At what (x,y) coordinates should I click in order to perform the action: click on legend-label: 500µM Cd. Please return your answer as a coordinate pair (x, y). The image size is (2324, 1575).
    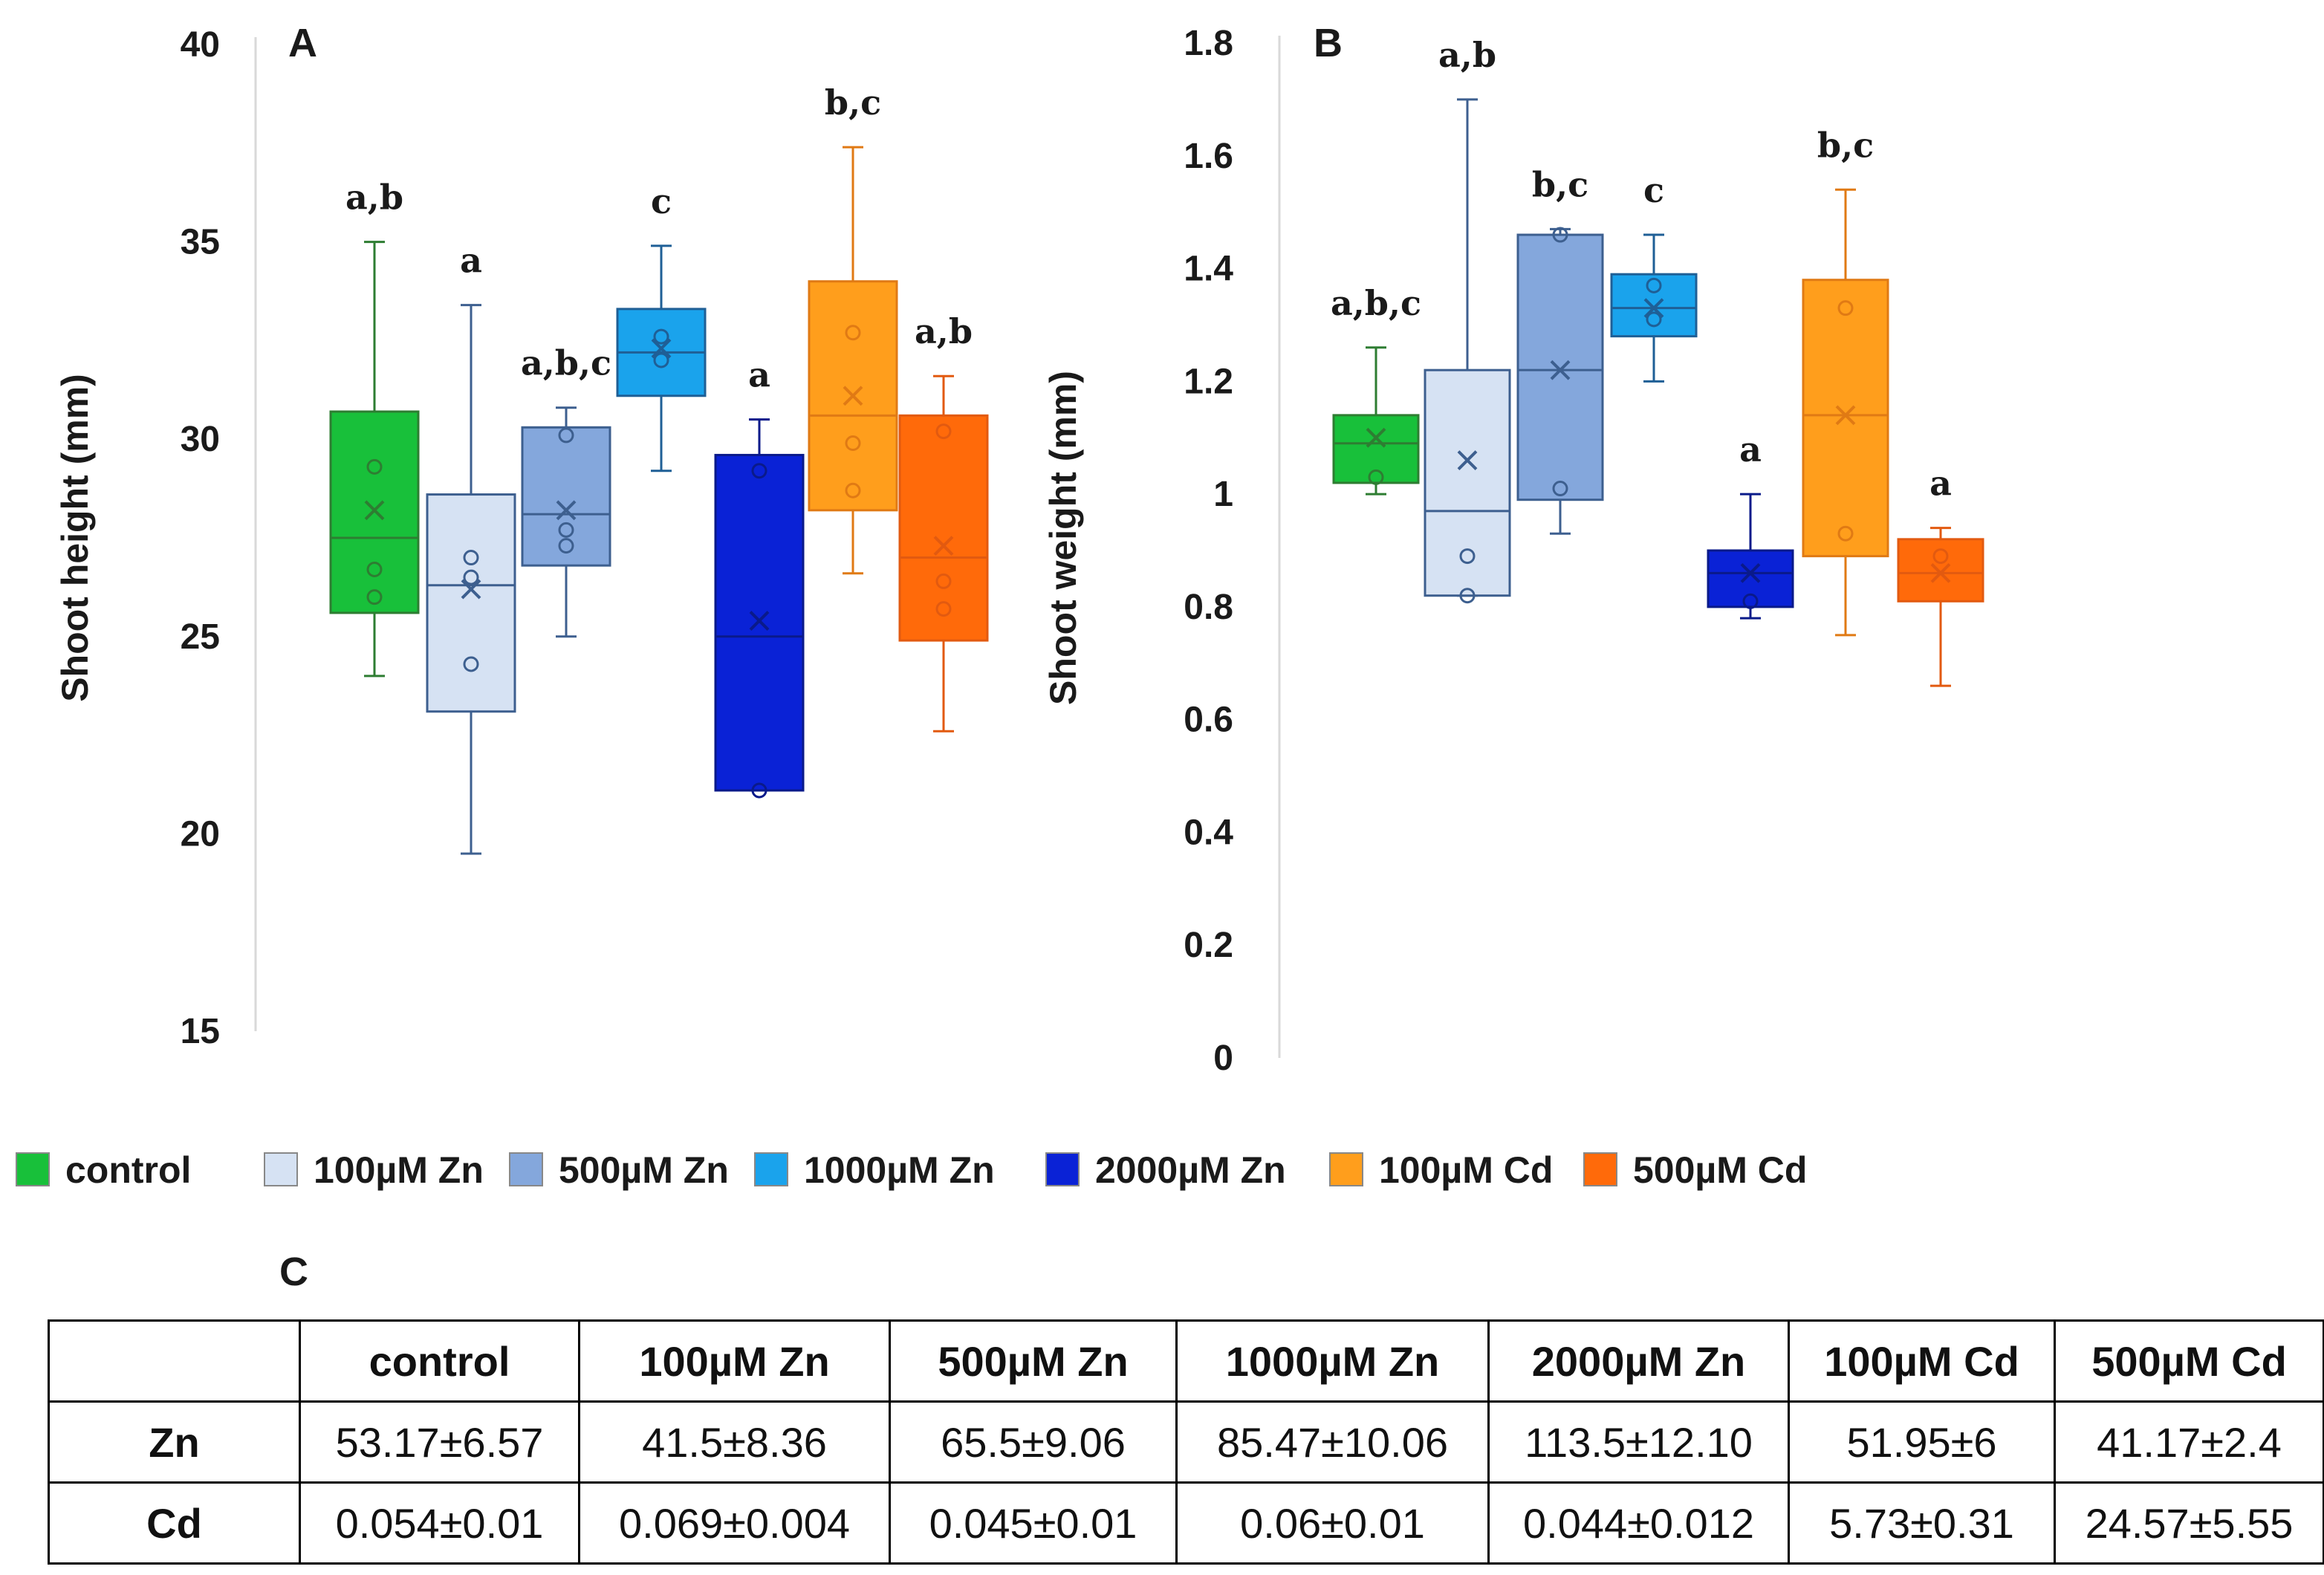
    Looking at the image, I should click on (1720, 1170).